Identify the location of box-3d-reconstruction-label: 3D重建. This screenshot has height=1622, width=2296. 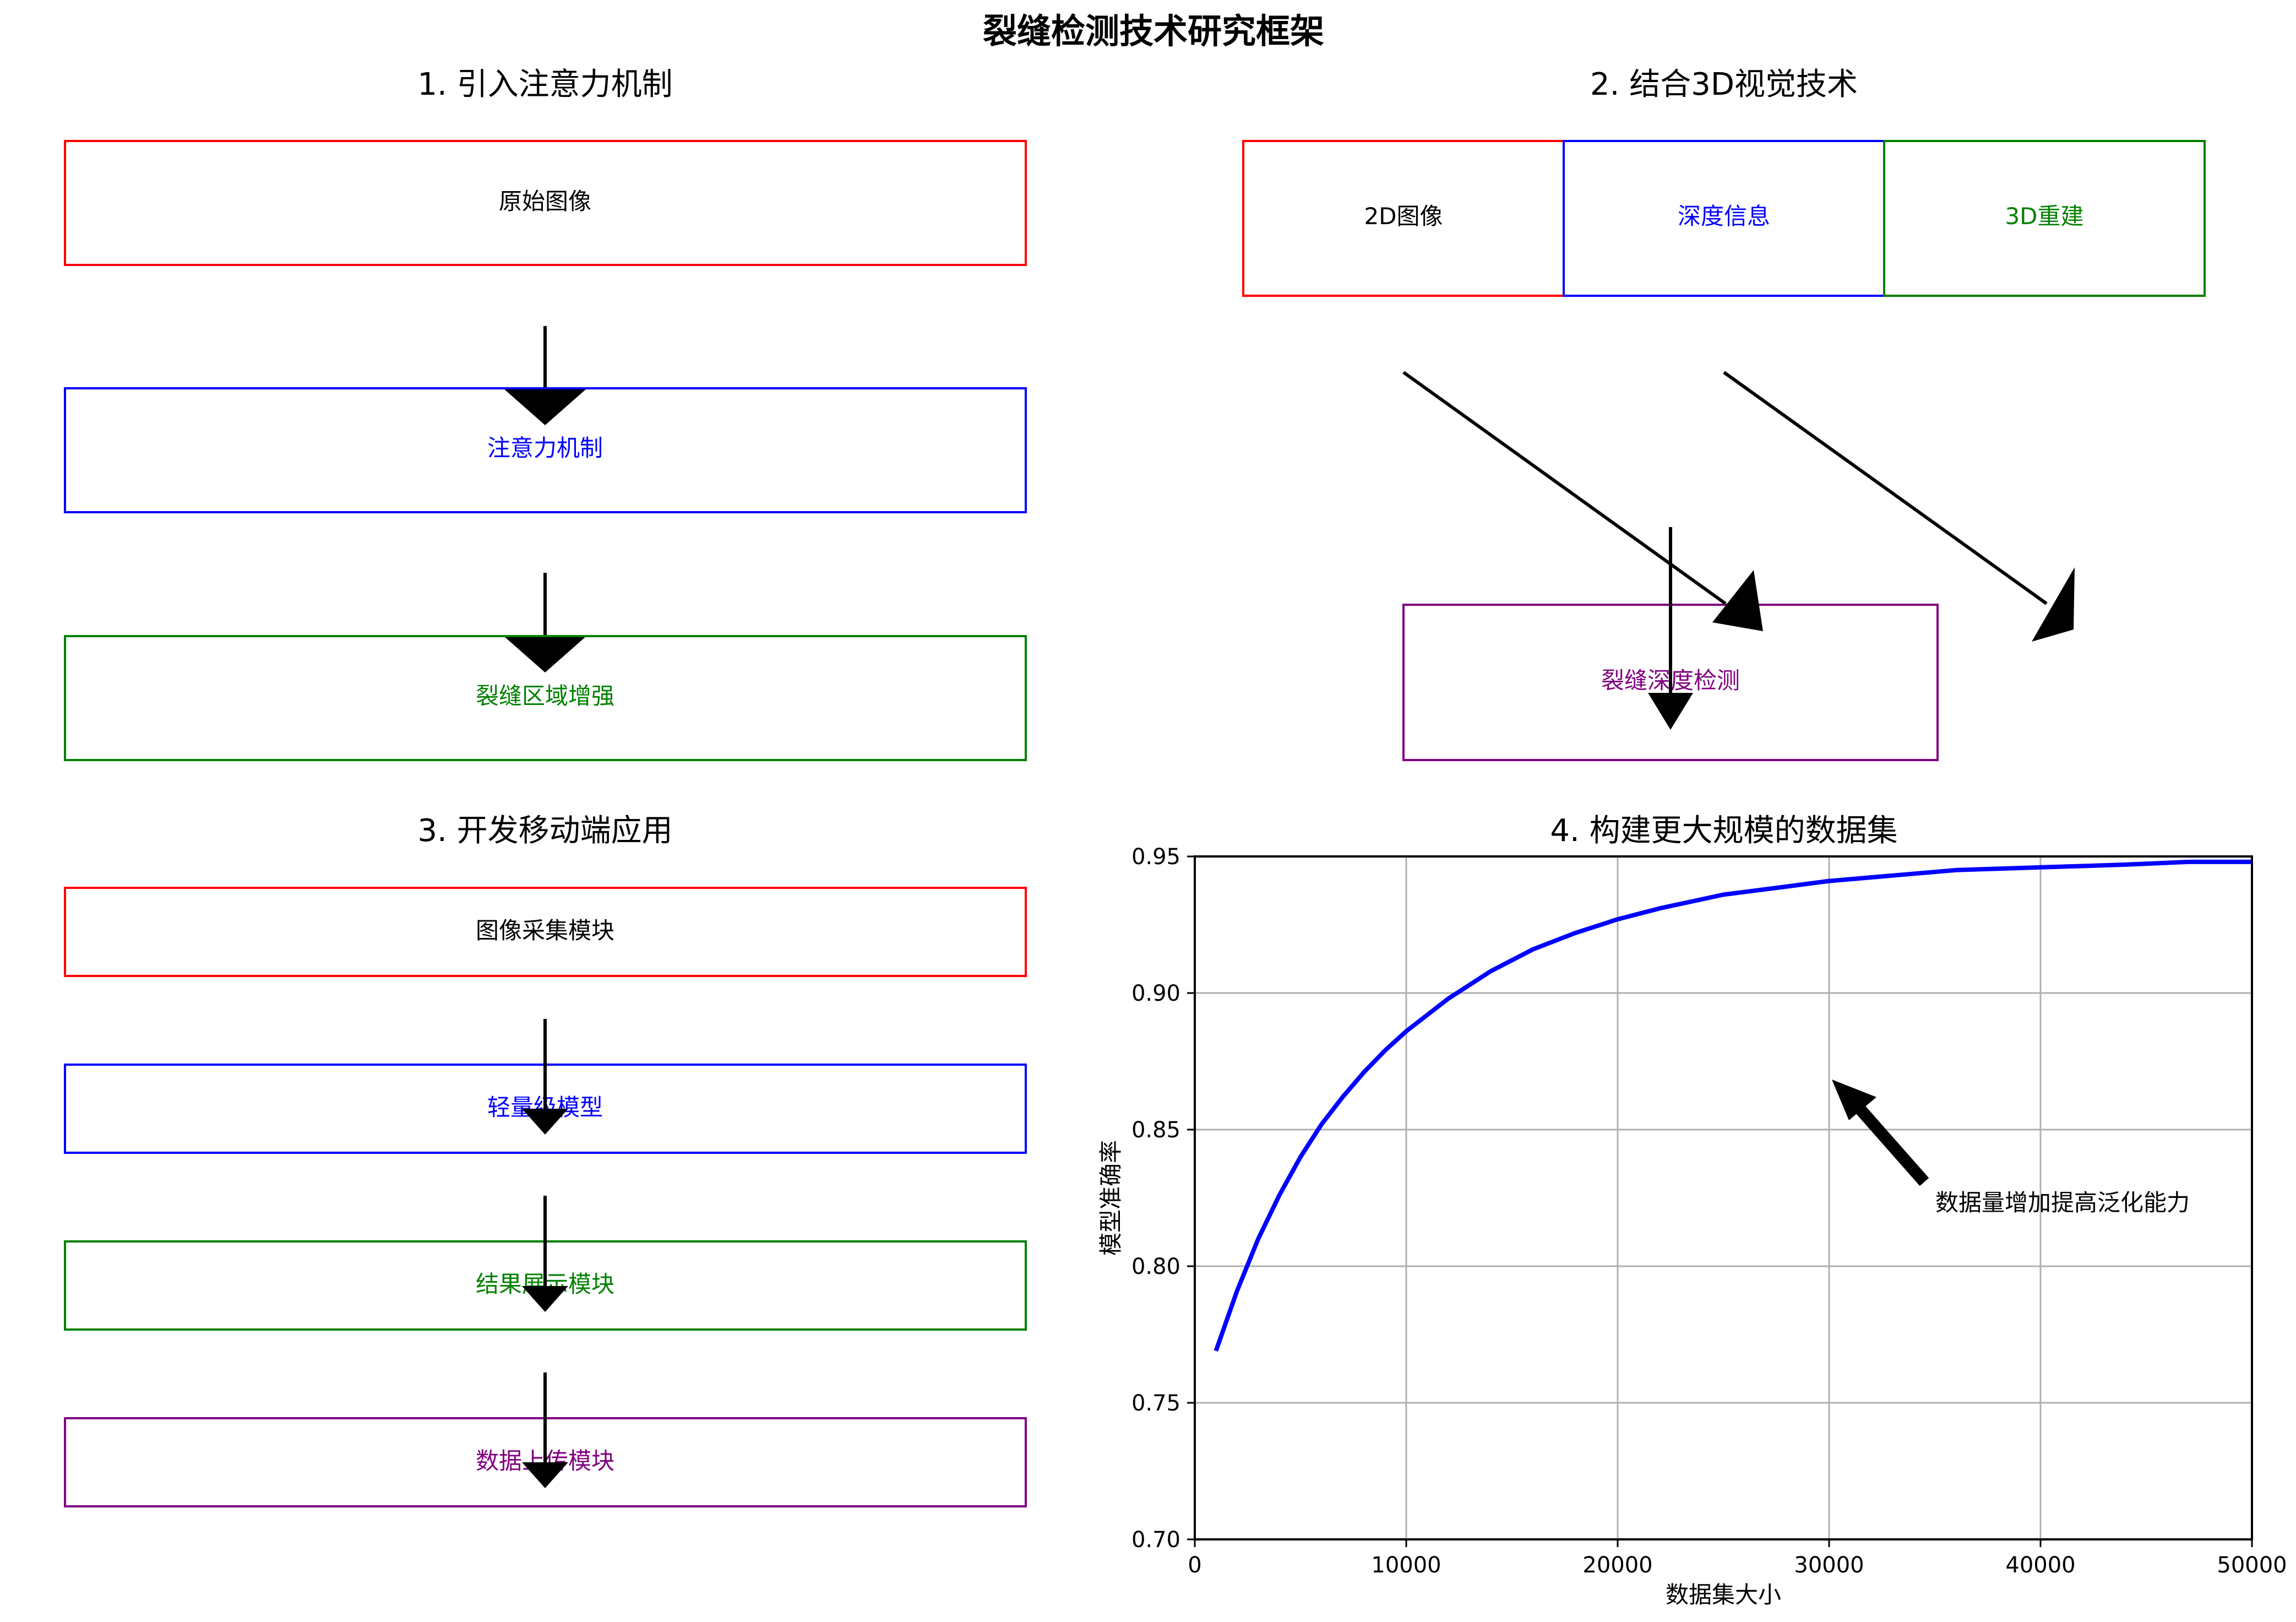
(2044, 216).